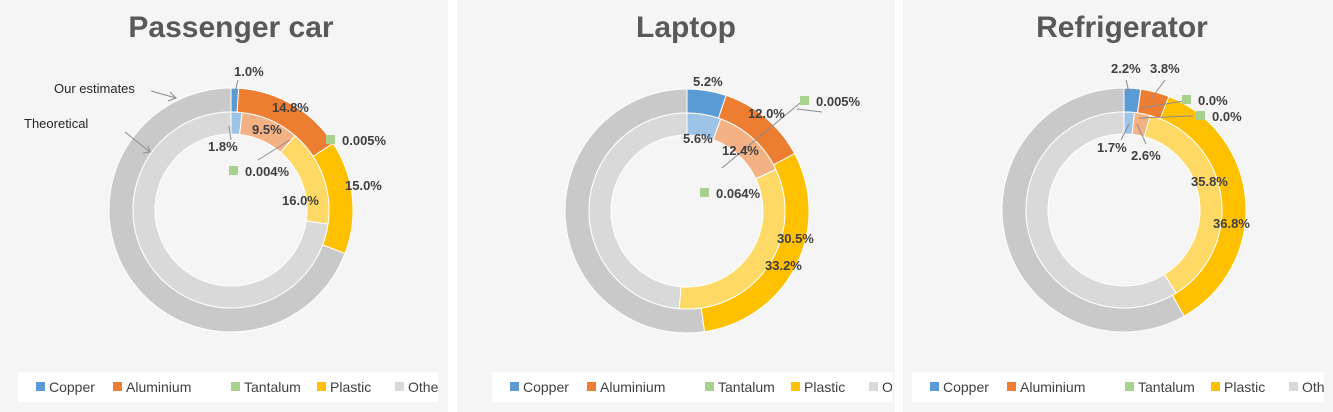 Image resolution: width=1333 pixels, height=412 pixels. Describe the element at coordinates (1112, 147) in the screenshot. I see `label-inner-copper: 1.7%` at that location.